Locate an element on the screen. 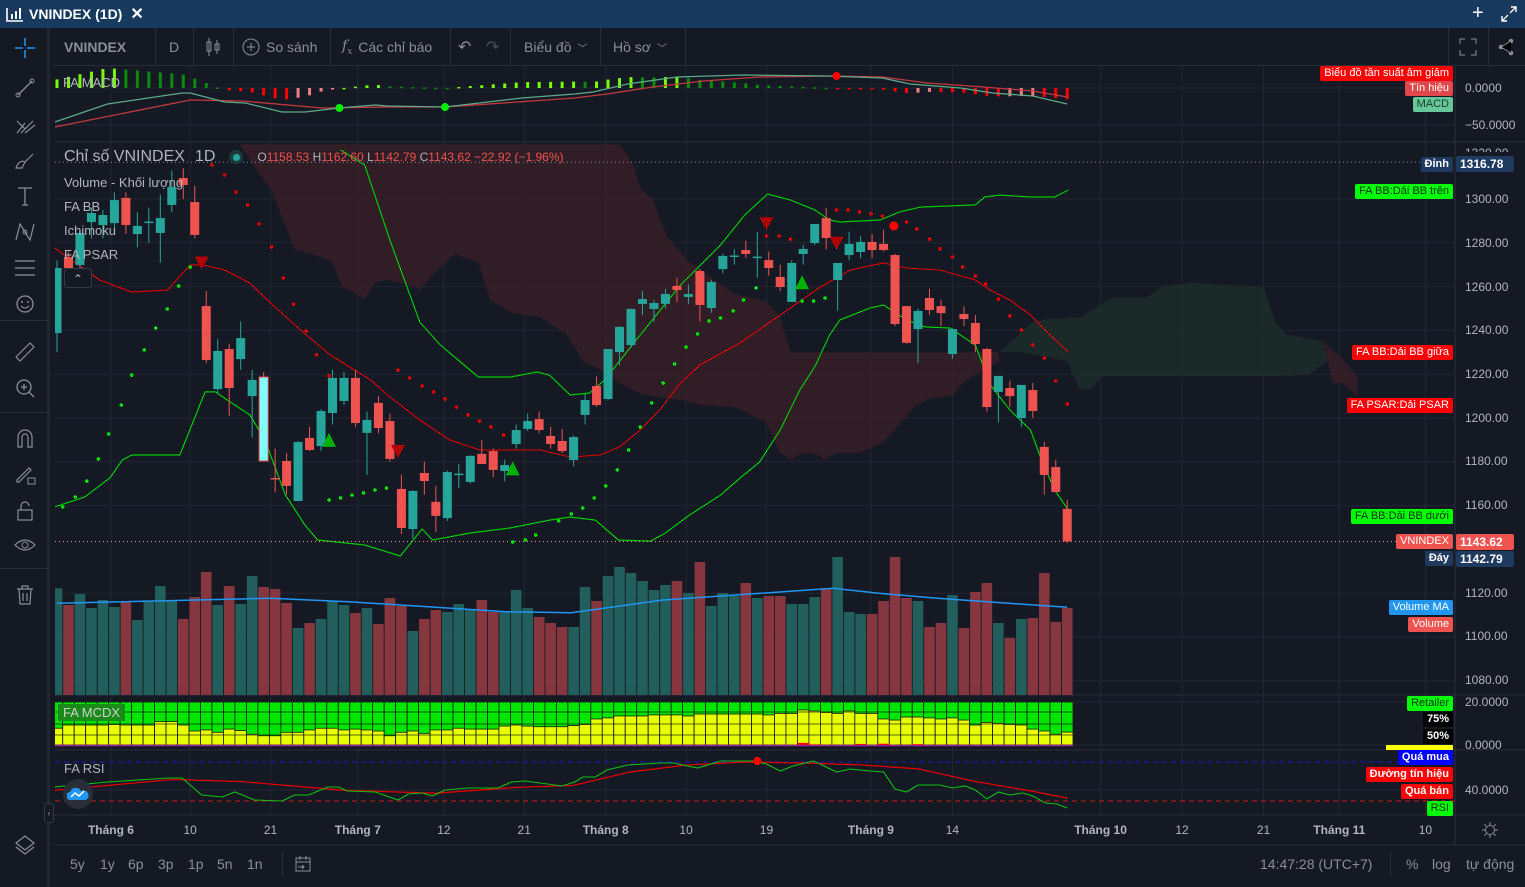 This screenshot has width=1525, height=887. trash-icon is located at coordinates (25, 595).